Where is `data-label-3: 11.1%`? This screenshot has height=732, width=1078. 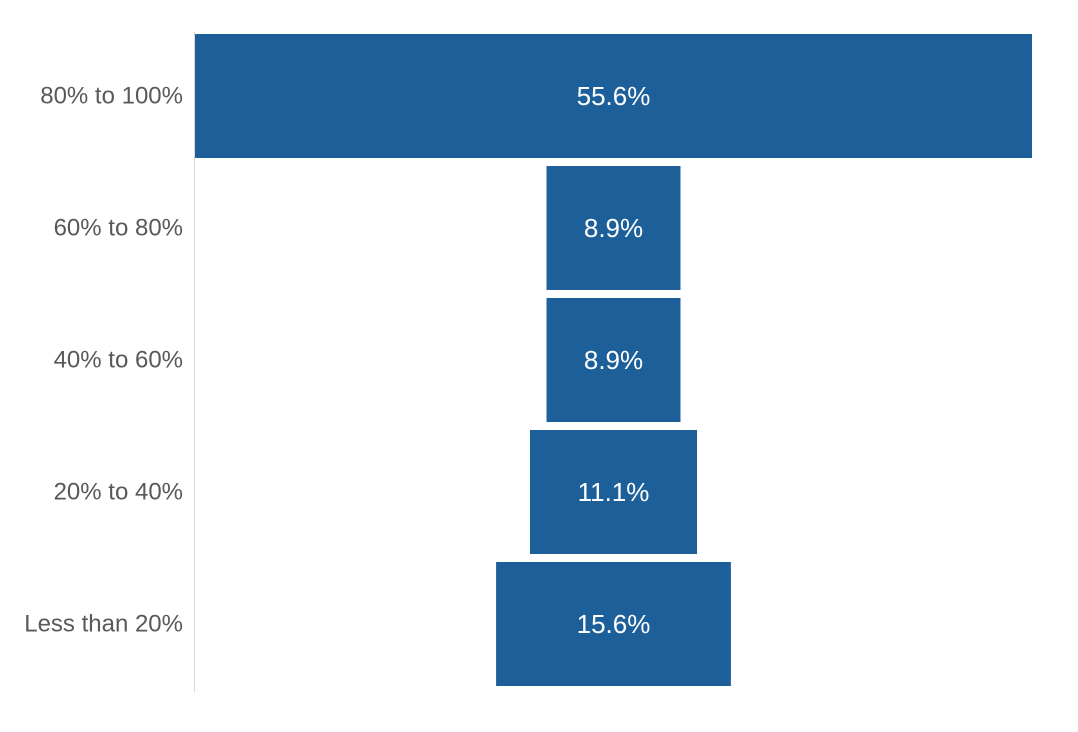 data-label-3: 11.1% is located at coordinates (614, 492).